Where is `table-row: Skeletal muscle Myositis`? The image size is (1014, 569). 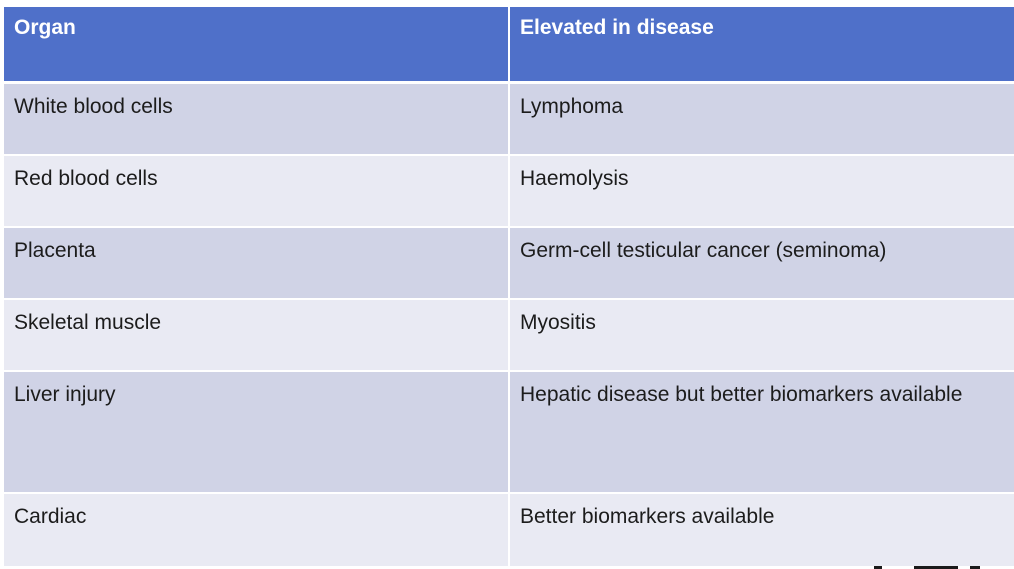 table-row: Skeletal muscle Myositis is located at coordinates (509, 335).